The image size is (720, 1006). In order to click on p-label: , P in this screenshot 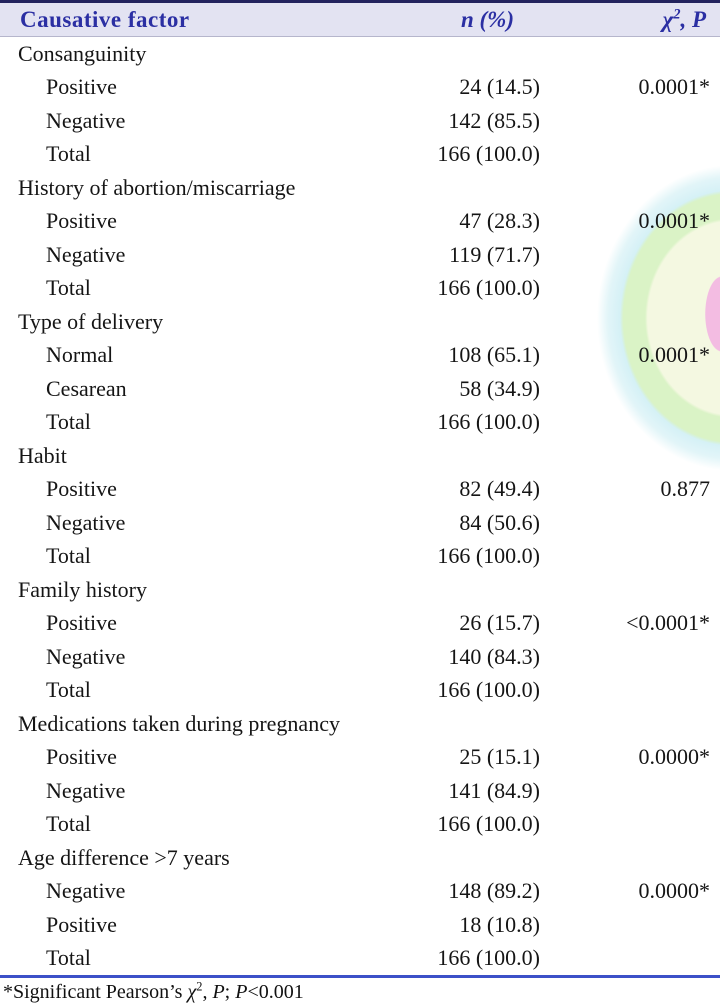, I will do `click(693, 19)`.